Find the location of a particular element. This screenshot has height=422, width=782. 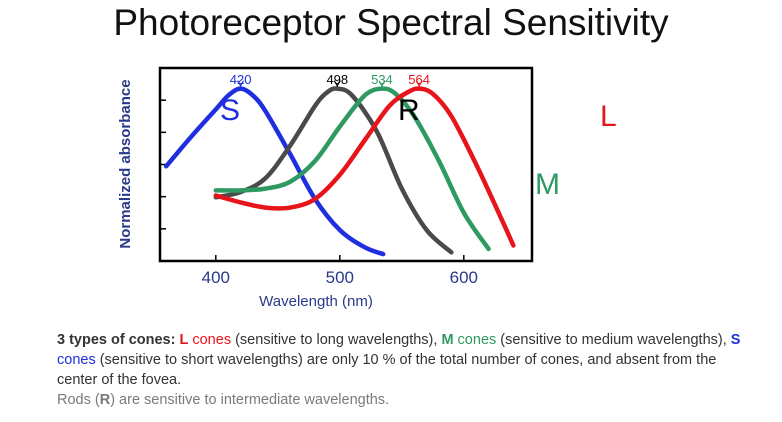

curve-label-l: L is located at coordinates (608, 116).